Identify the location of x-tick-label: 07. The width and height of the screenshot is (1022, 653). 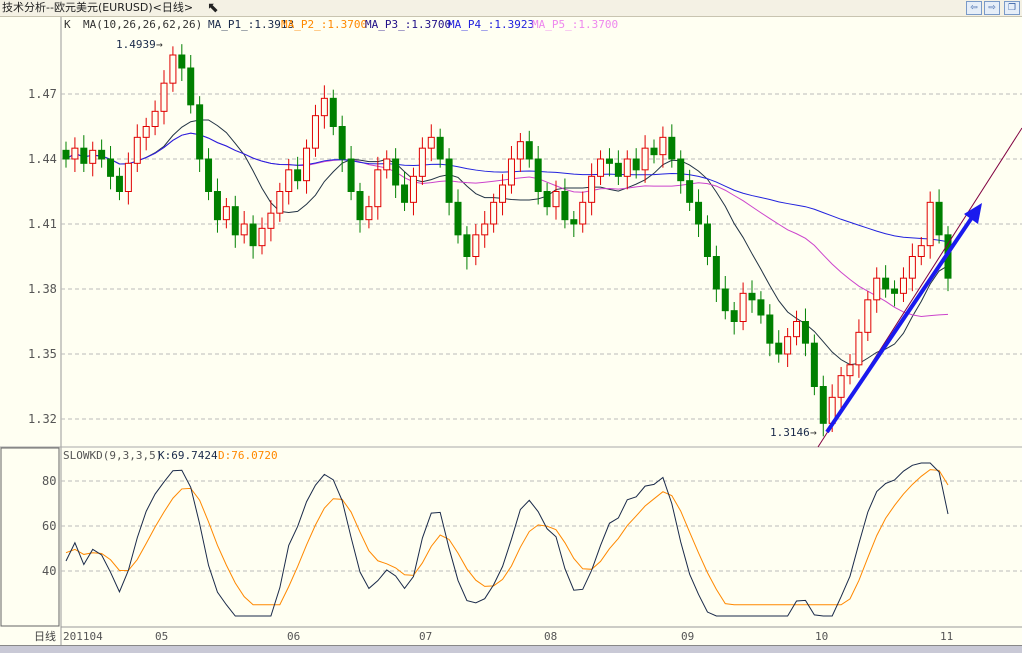
(425, 636).